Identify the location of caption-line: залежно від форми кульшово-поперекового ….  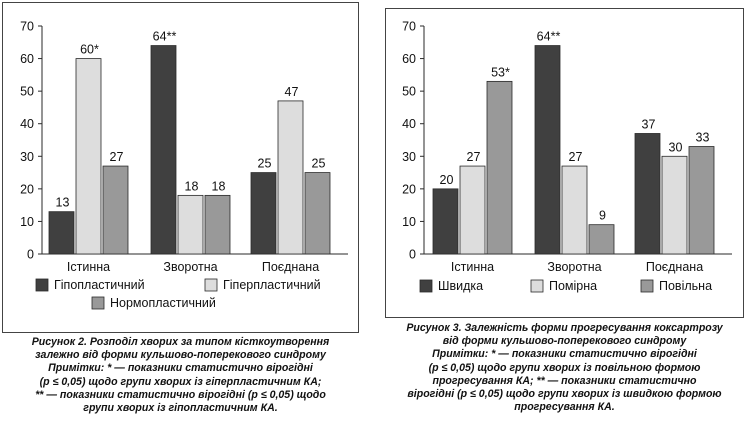
(180, 355).